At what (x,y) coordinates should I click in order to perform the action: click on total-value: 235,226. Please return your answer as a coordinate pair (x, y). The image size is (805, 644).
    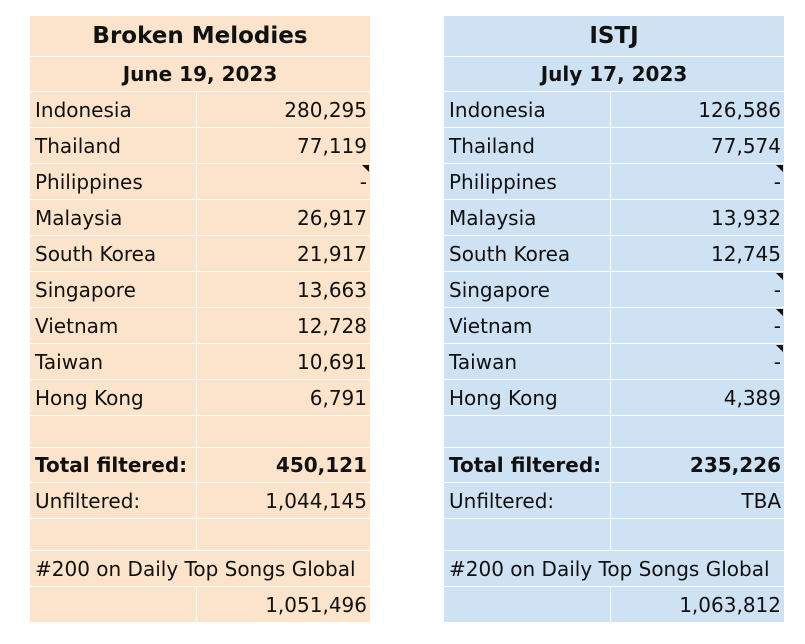
    Looking at the image, I should click on (735, 465).